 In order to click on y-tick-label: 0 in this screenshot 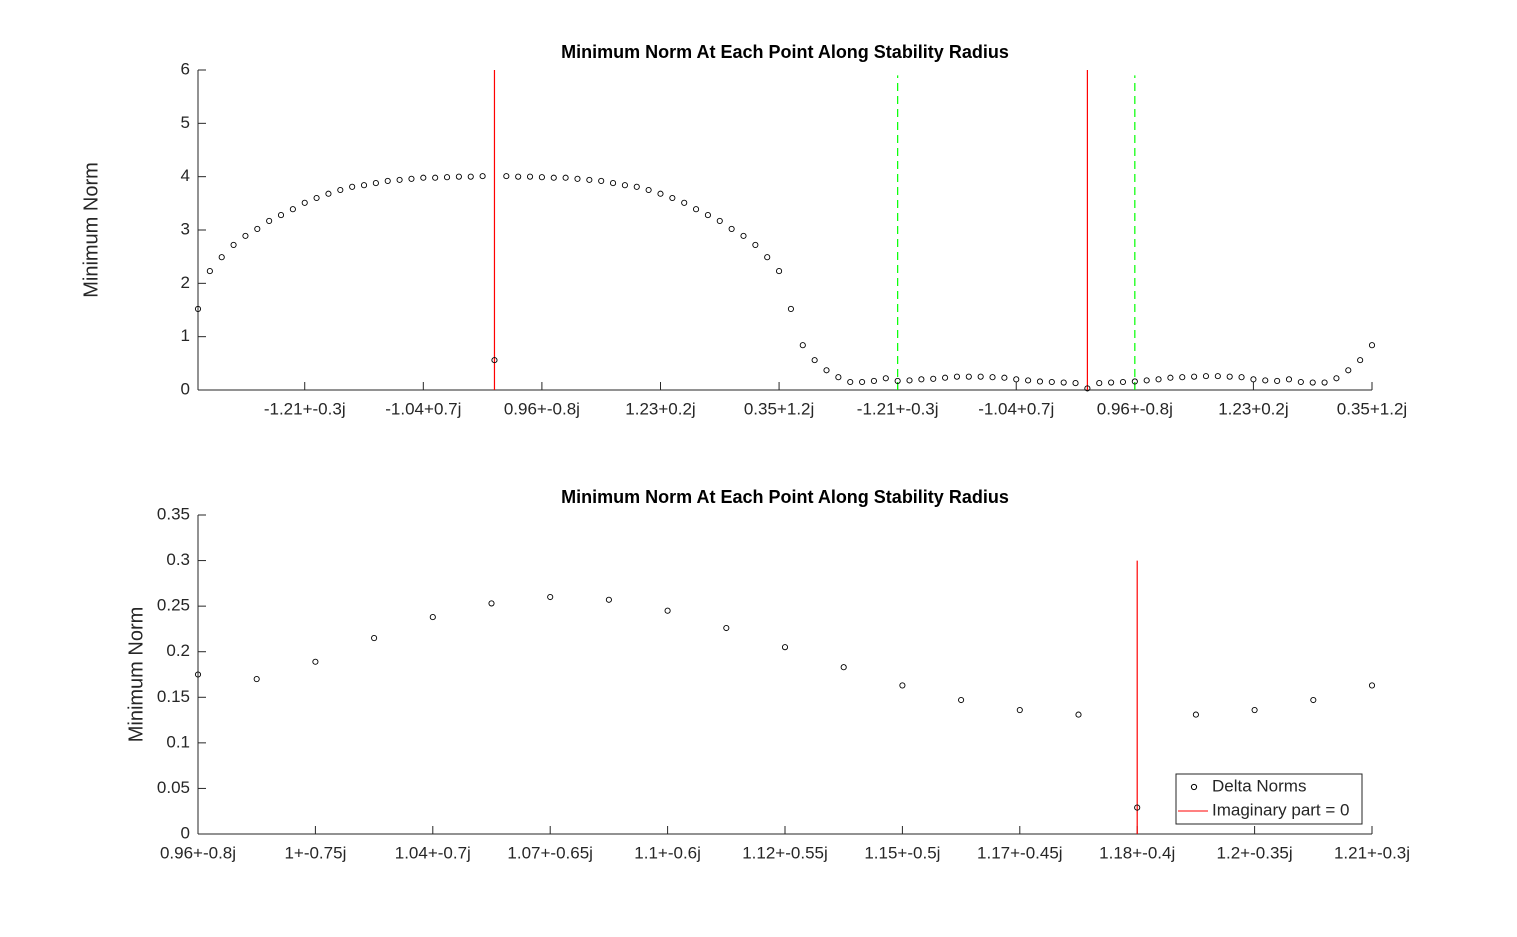, I will do `click(185, 832)`.